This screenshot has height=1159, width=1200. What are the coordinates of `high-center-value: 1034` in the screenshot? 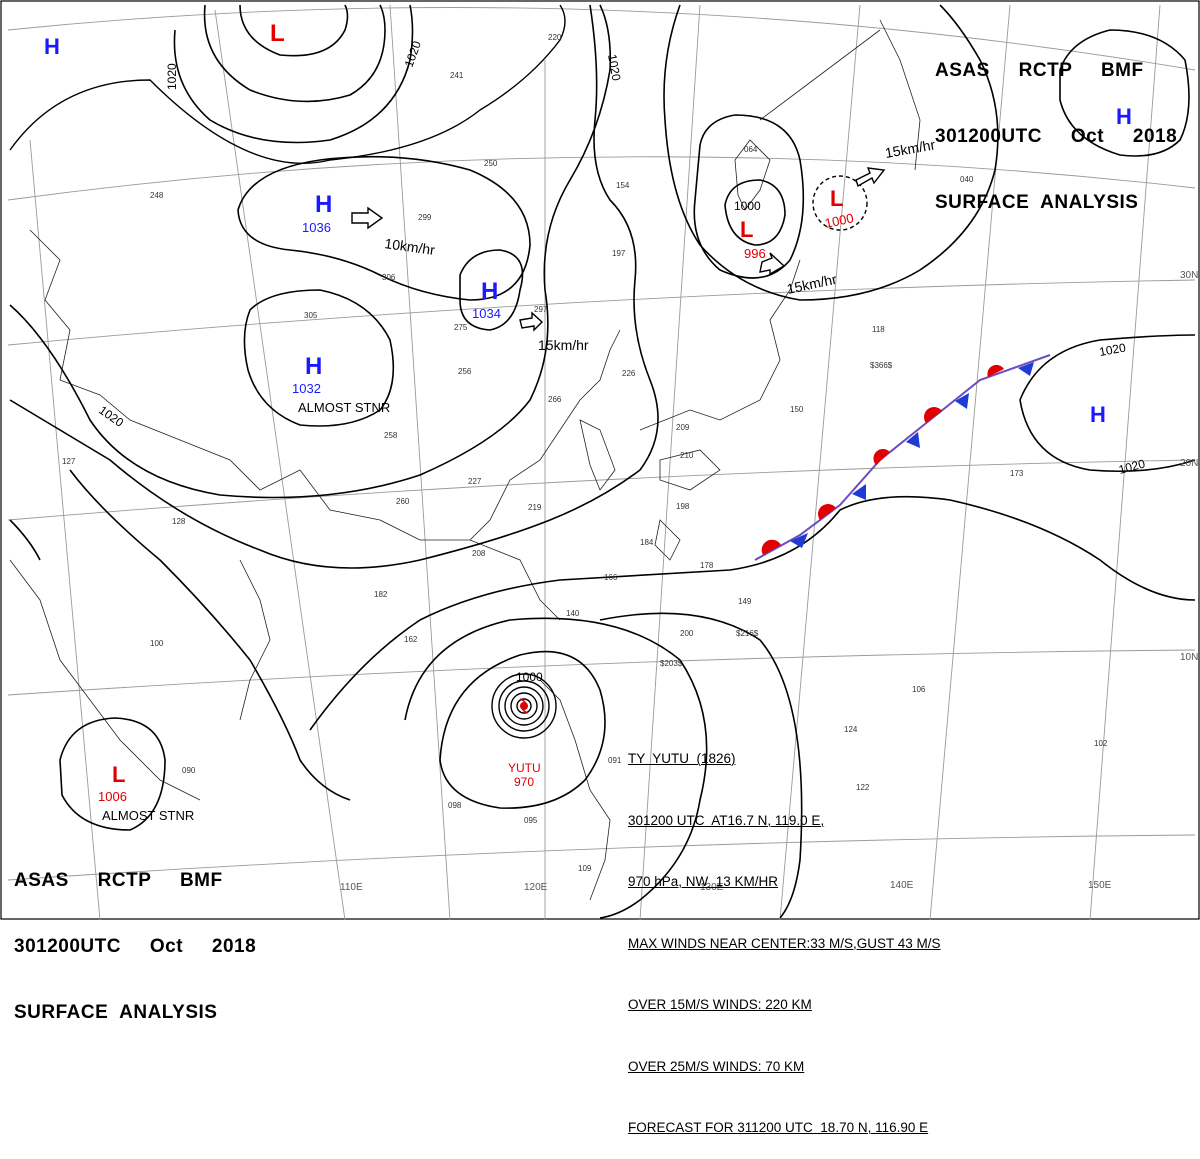 It's located at (486, 313).